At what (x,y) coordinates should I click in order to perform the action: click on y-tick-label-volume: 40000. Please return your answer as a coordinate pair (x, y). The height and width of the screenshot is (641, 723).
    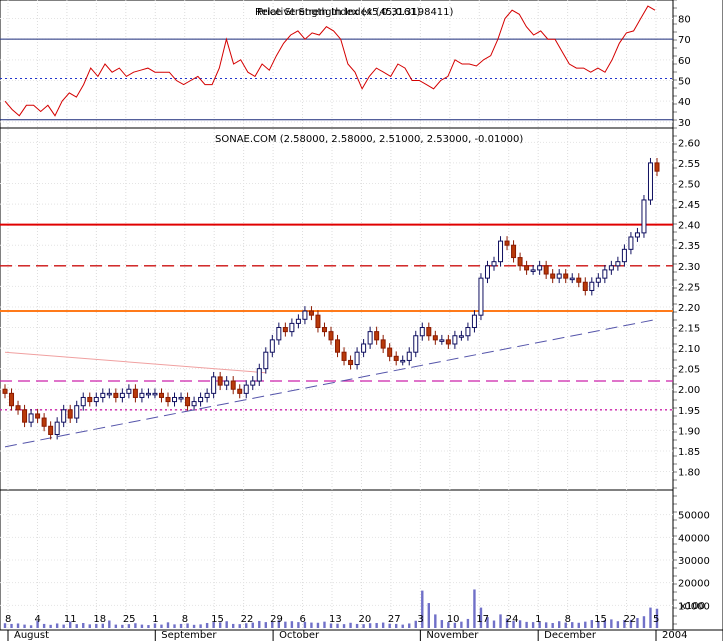
    Looking at the image, I should click on (694, 538).